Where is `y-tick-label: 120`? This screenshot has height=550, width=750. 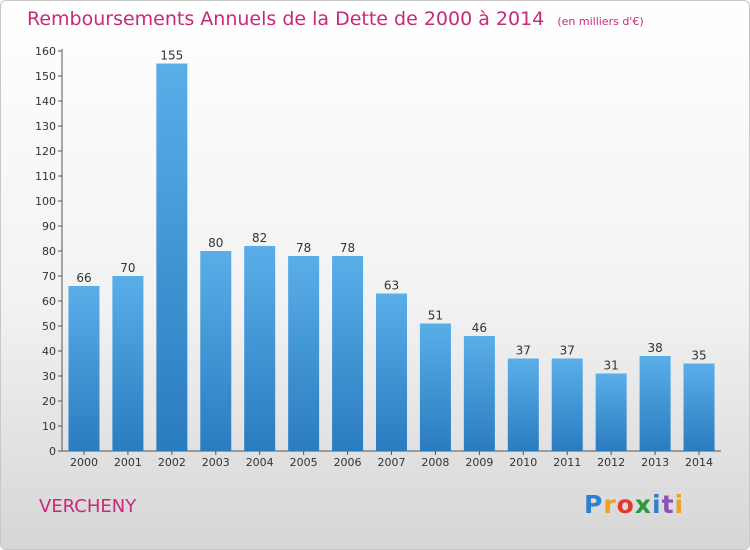
y-tick-label: 120 is located at coordinates (45, 151).